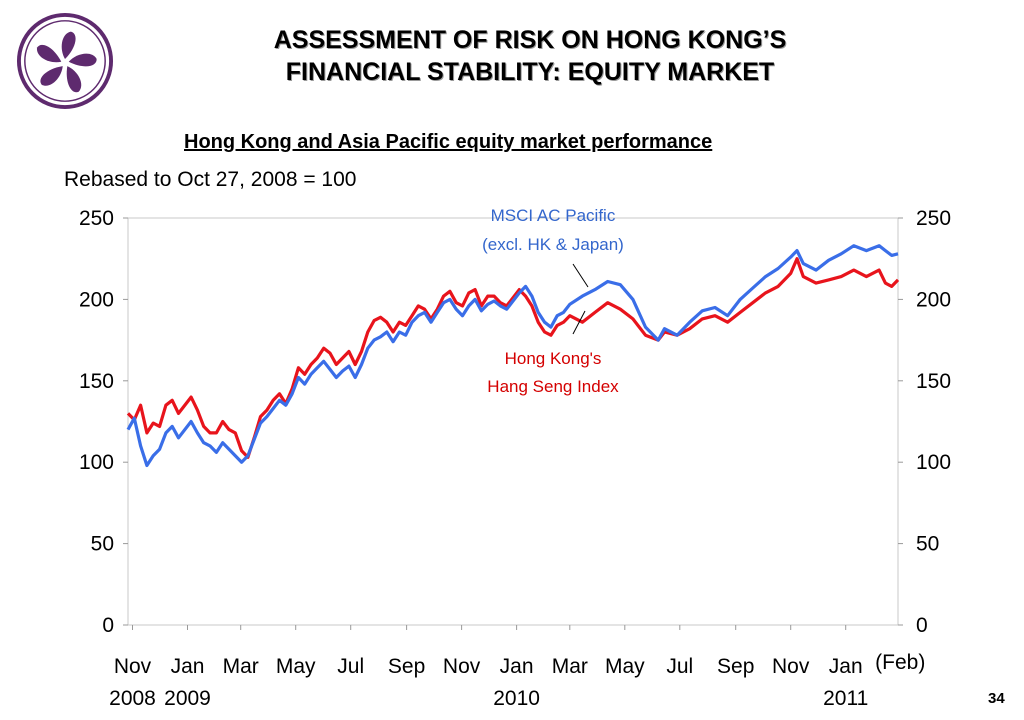 The image size is (1024, 720). What do you see at coordinates (933, 218) in the screenshot?
I see `y-tick-label-right: 250` at bounding box center [933, 218].